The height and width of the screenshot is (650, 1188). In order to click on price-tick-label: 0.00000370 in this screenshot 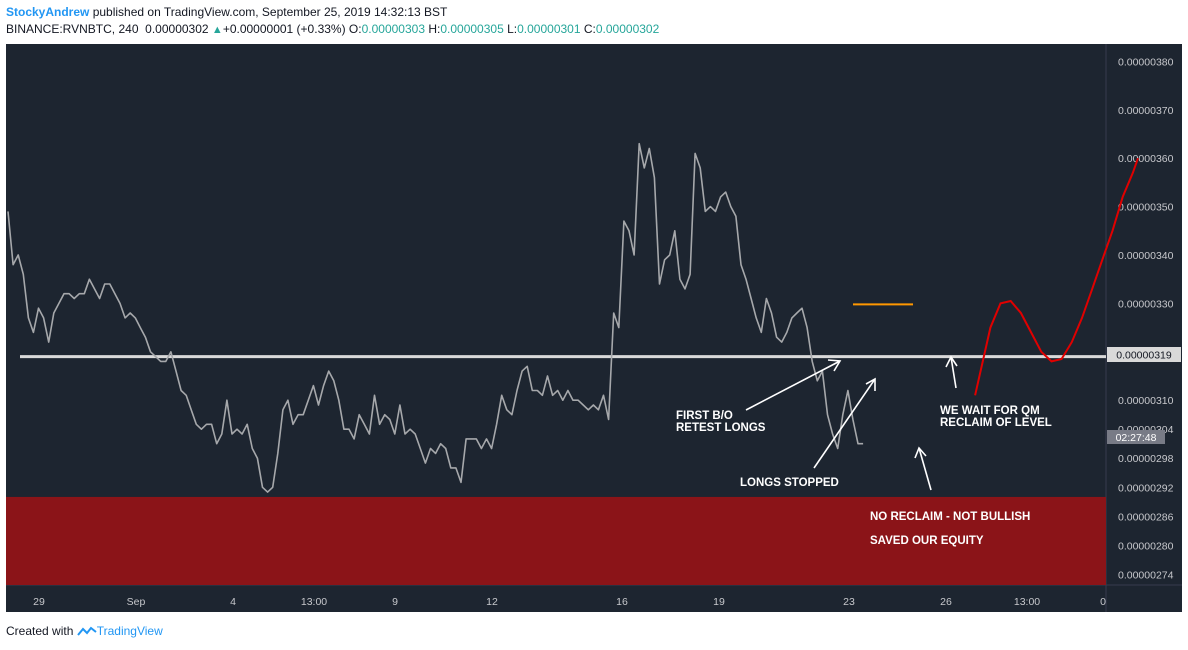, I will do `click(1146, 111)`.